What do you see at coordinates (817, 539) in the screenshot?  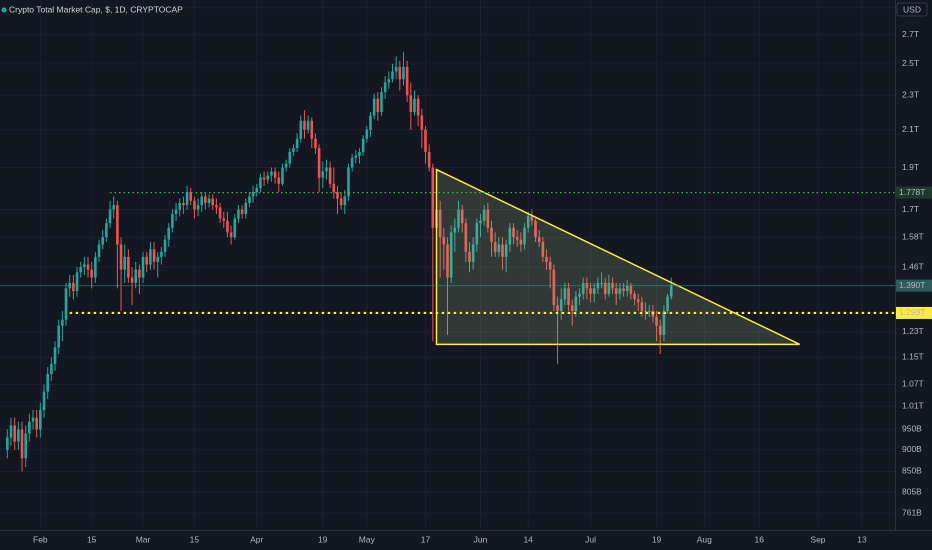 I see `x-tick-label: Sep` at bounding box center [817, 539].